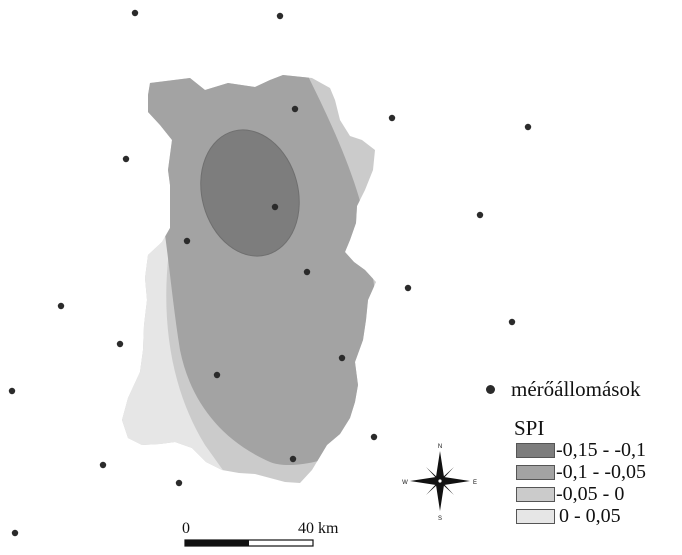  I want to click on compass-west: W, so click(405, 483).